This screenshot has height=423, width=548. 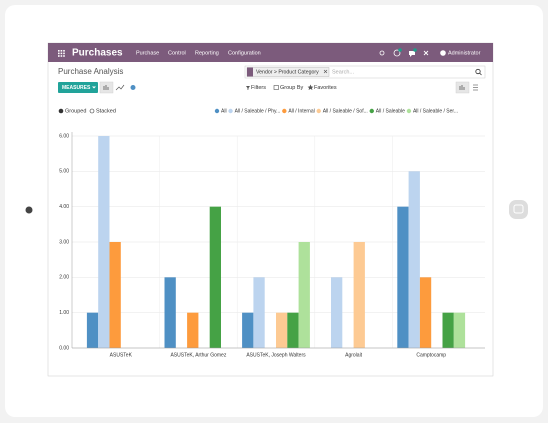 I want to click on x-tick-label: ASUSTeK, Arthur Gomez, so click(x=198, y=355).